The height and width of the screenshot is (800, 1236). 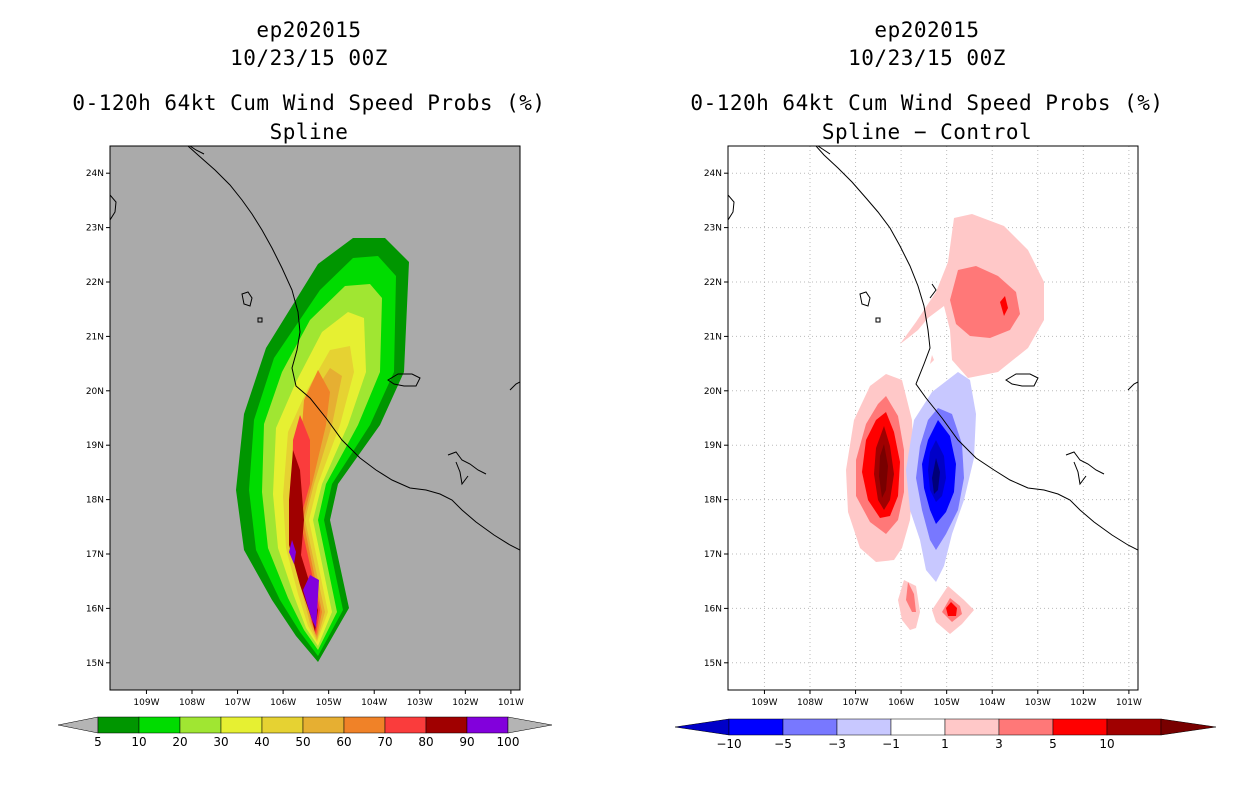 I want to click on y-tick-label: 23N, so click(x=95, y=229).